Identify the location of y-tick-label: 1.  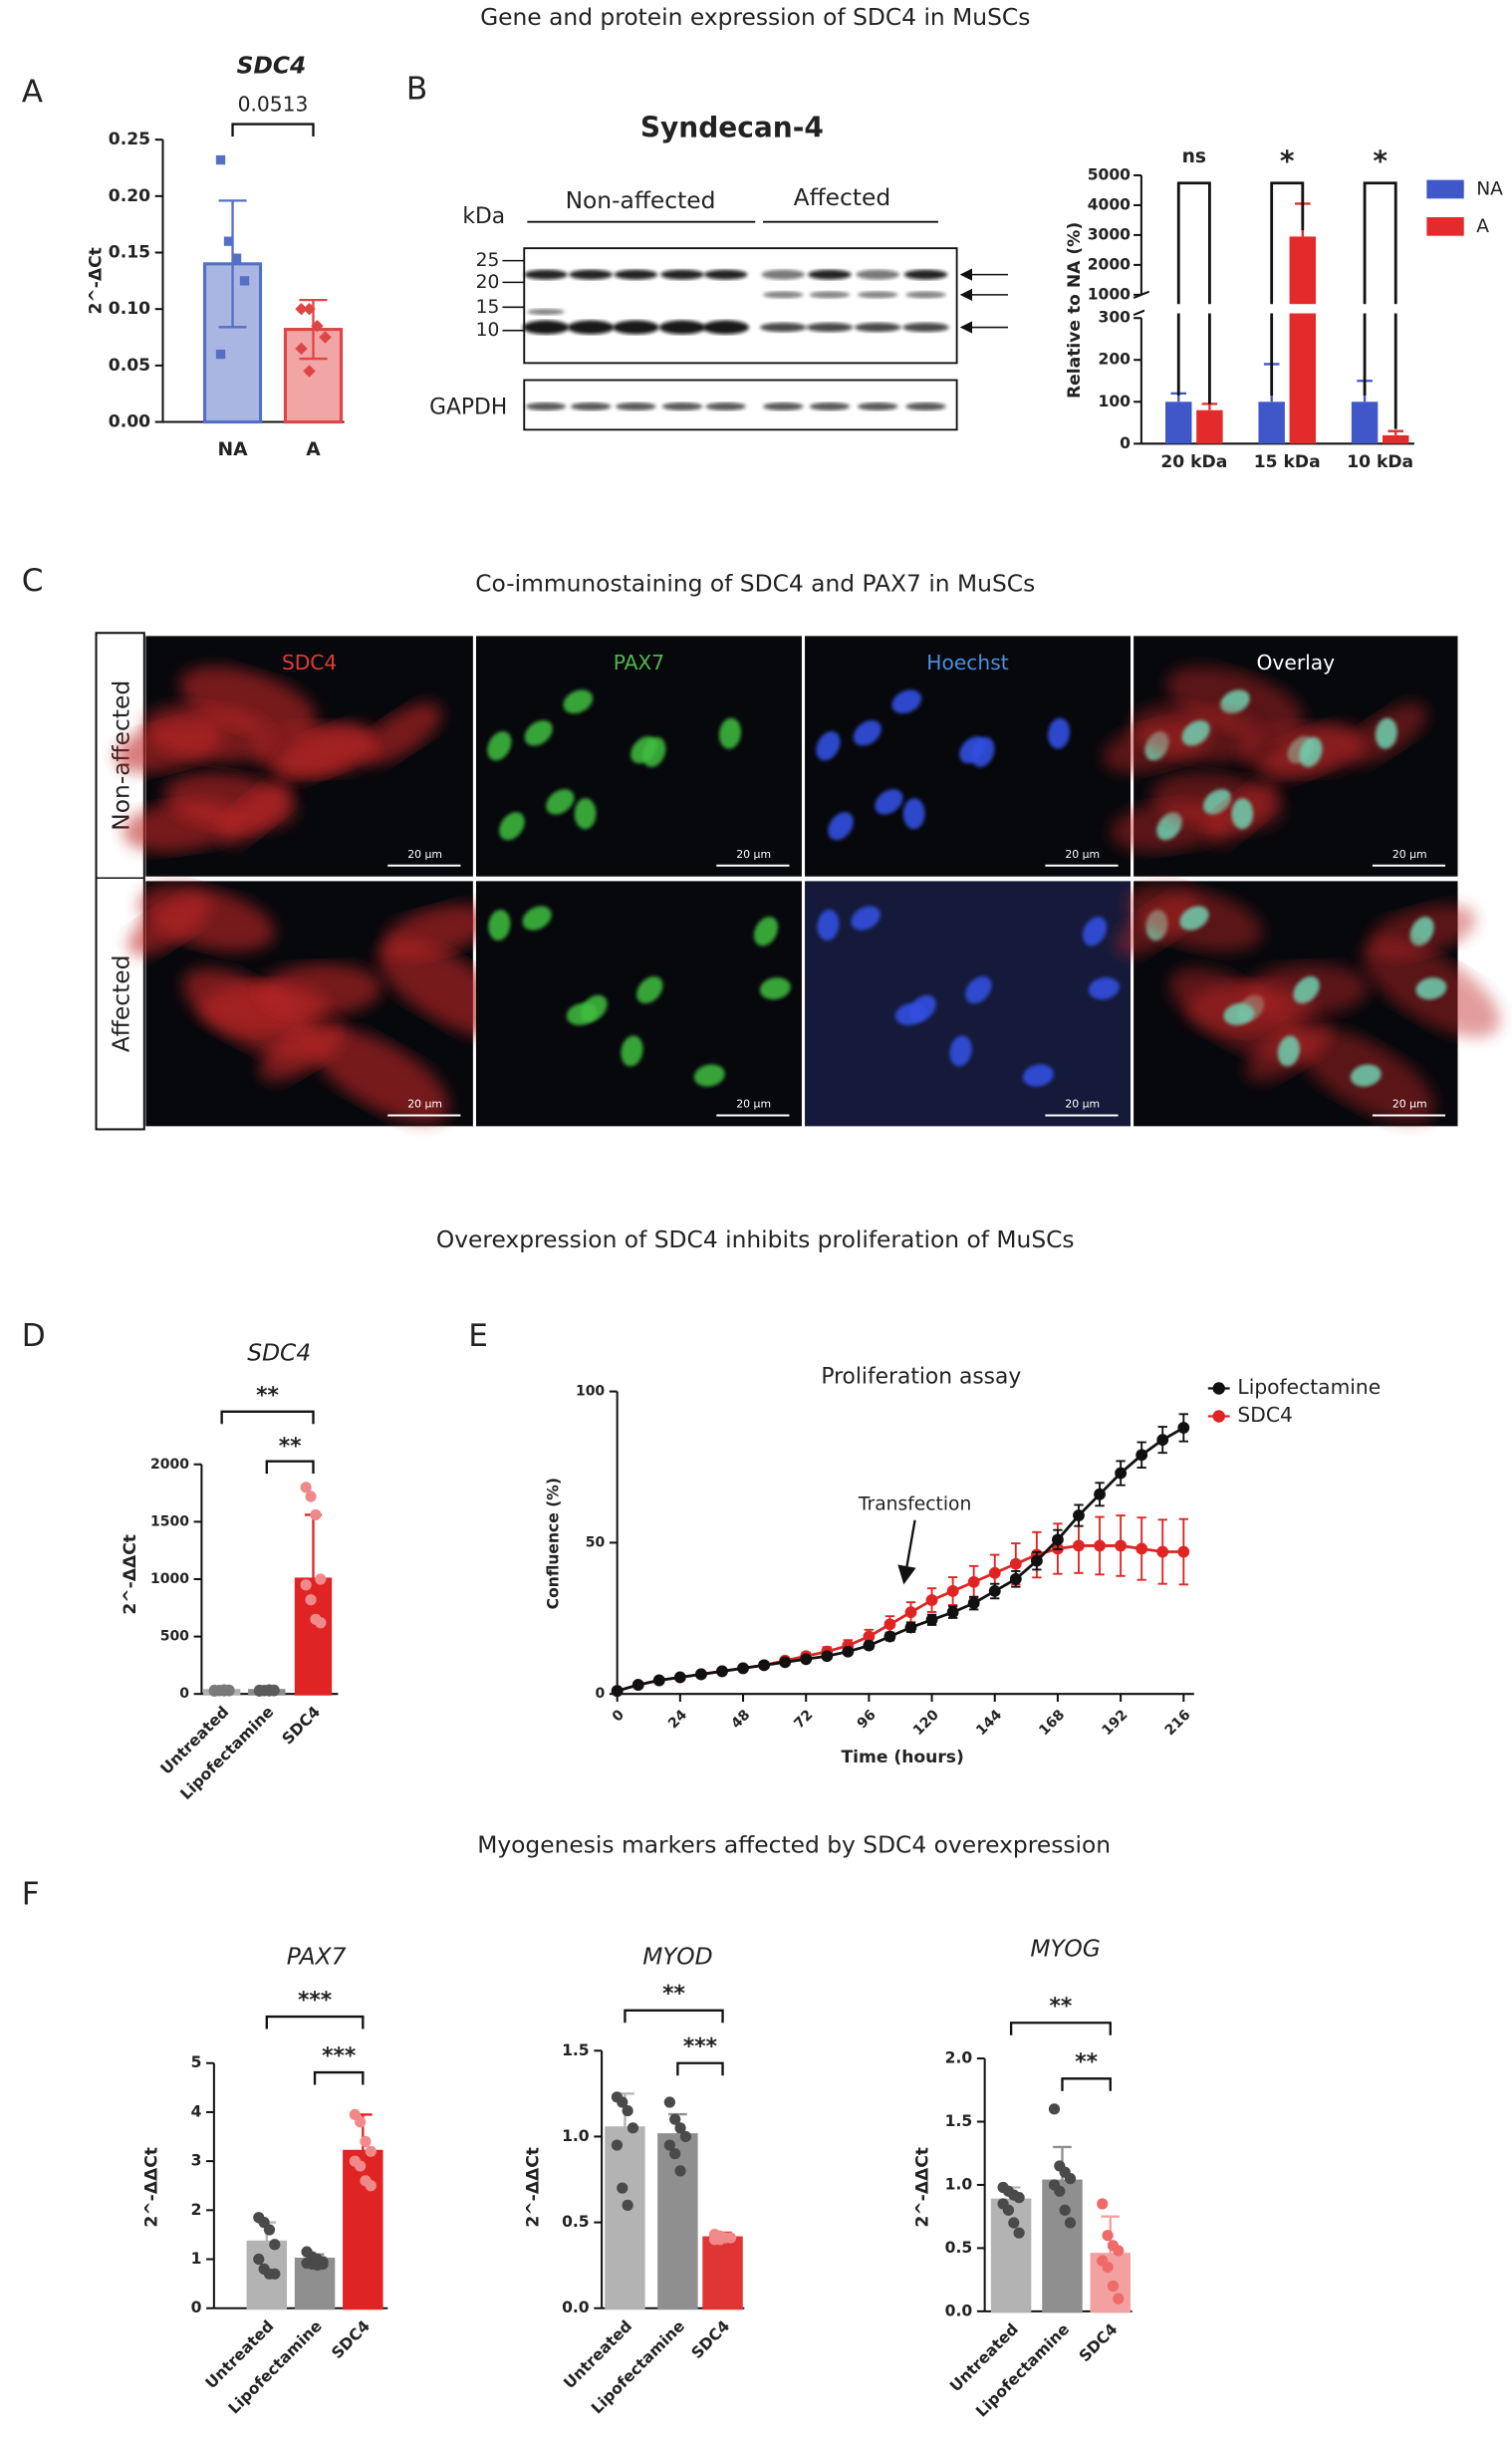
(196, 2259).